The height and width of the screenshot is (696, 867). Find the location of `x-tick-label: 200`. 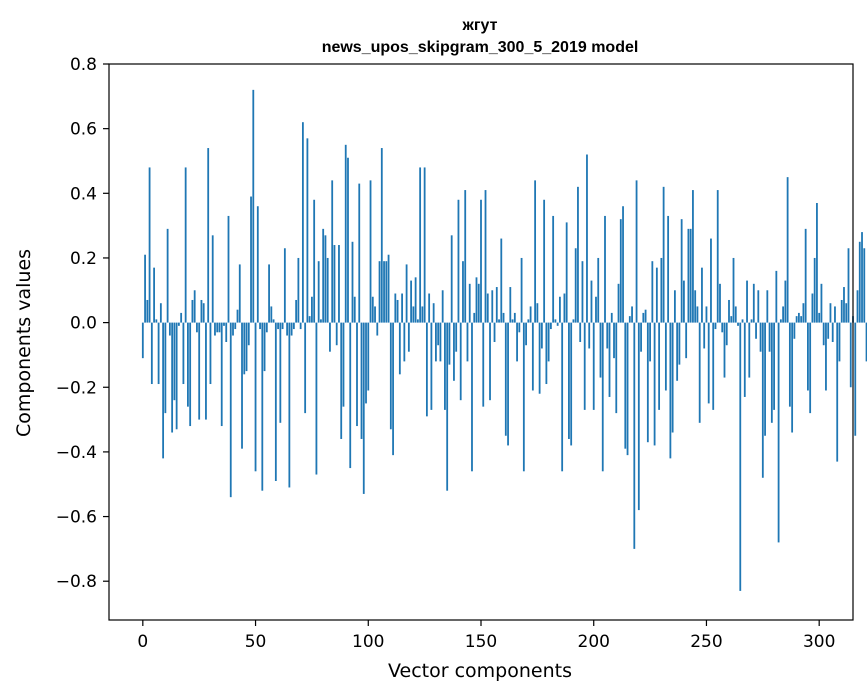

x-tick-label: 200 is located at coordinates (594, 642).